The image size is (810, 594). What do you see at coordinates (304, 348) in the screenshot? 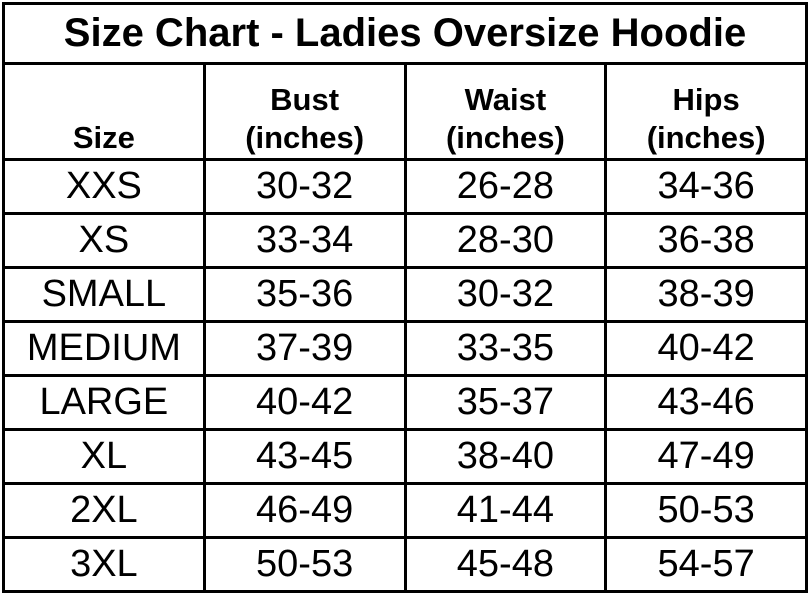
I see `cell-bust: 37-39` at bounding box center [304, 348].